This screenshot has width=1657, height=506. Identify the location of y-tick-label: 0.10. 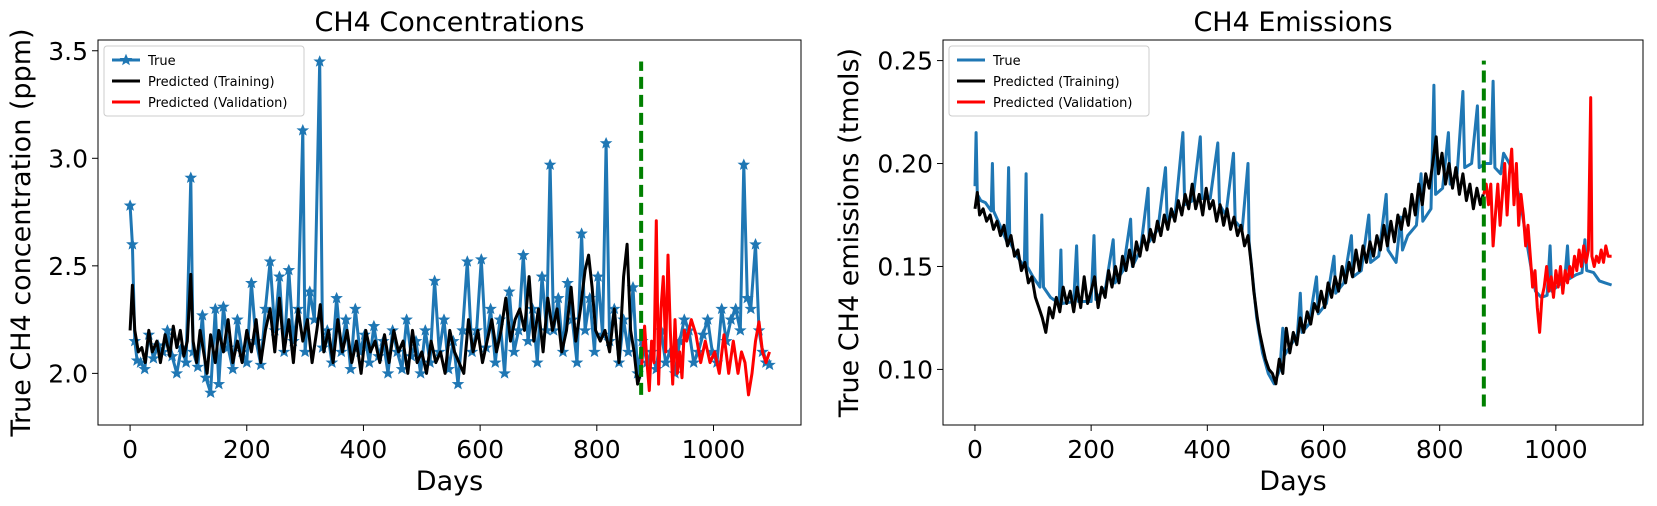
(905, 369).